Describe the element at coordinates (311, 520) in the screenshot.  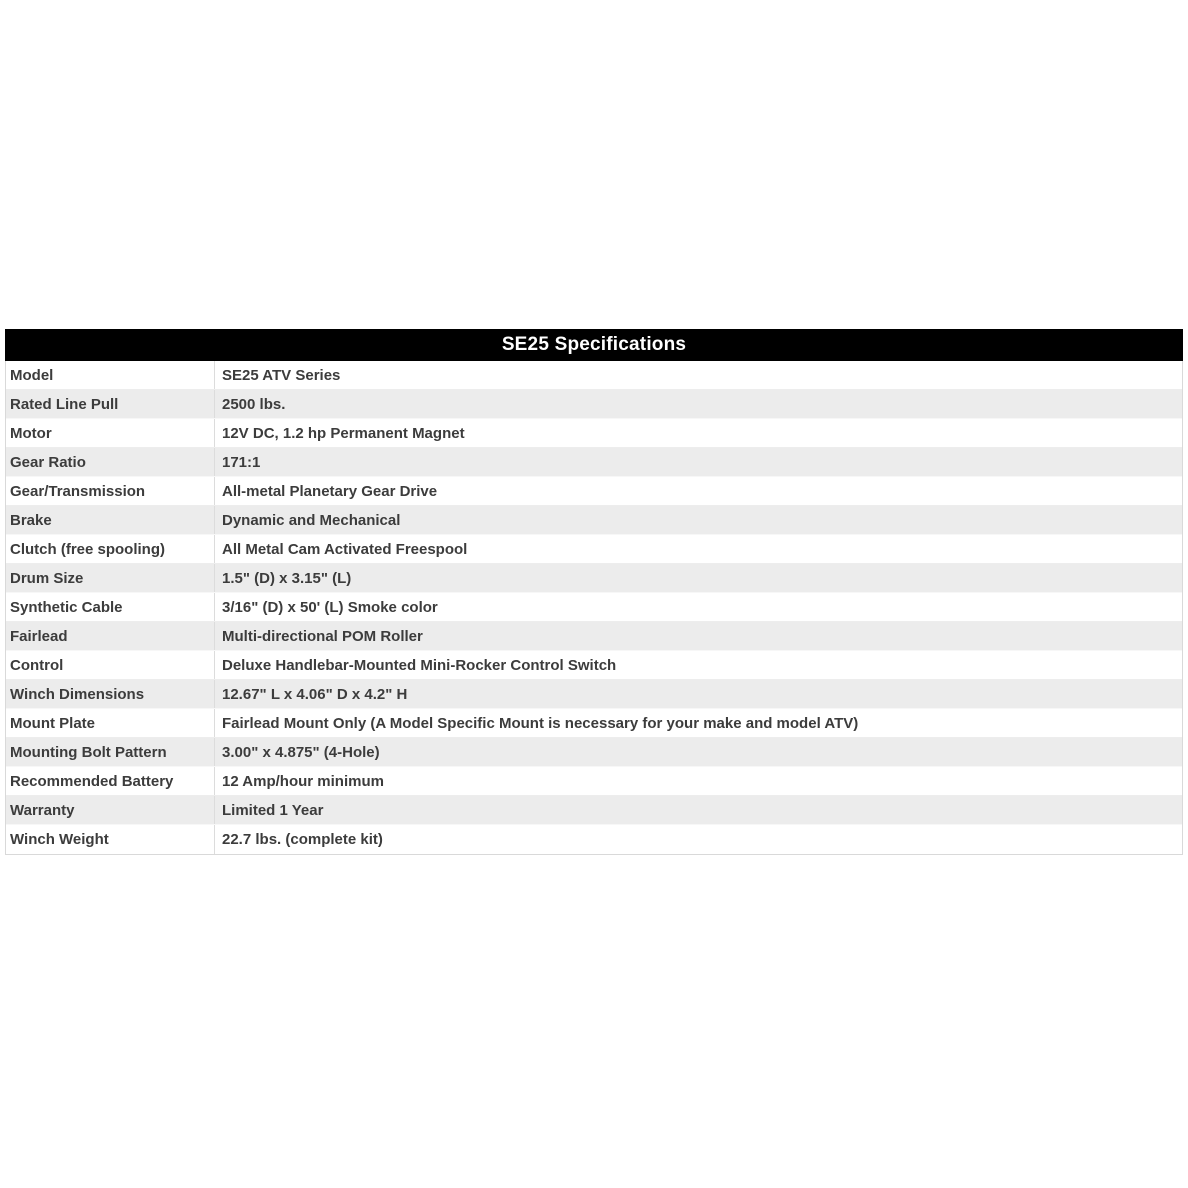
I see `spec-value: Dynamic and Mechanical` at that location.